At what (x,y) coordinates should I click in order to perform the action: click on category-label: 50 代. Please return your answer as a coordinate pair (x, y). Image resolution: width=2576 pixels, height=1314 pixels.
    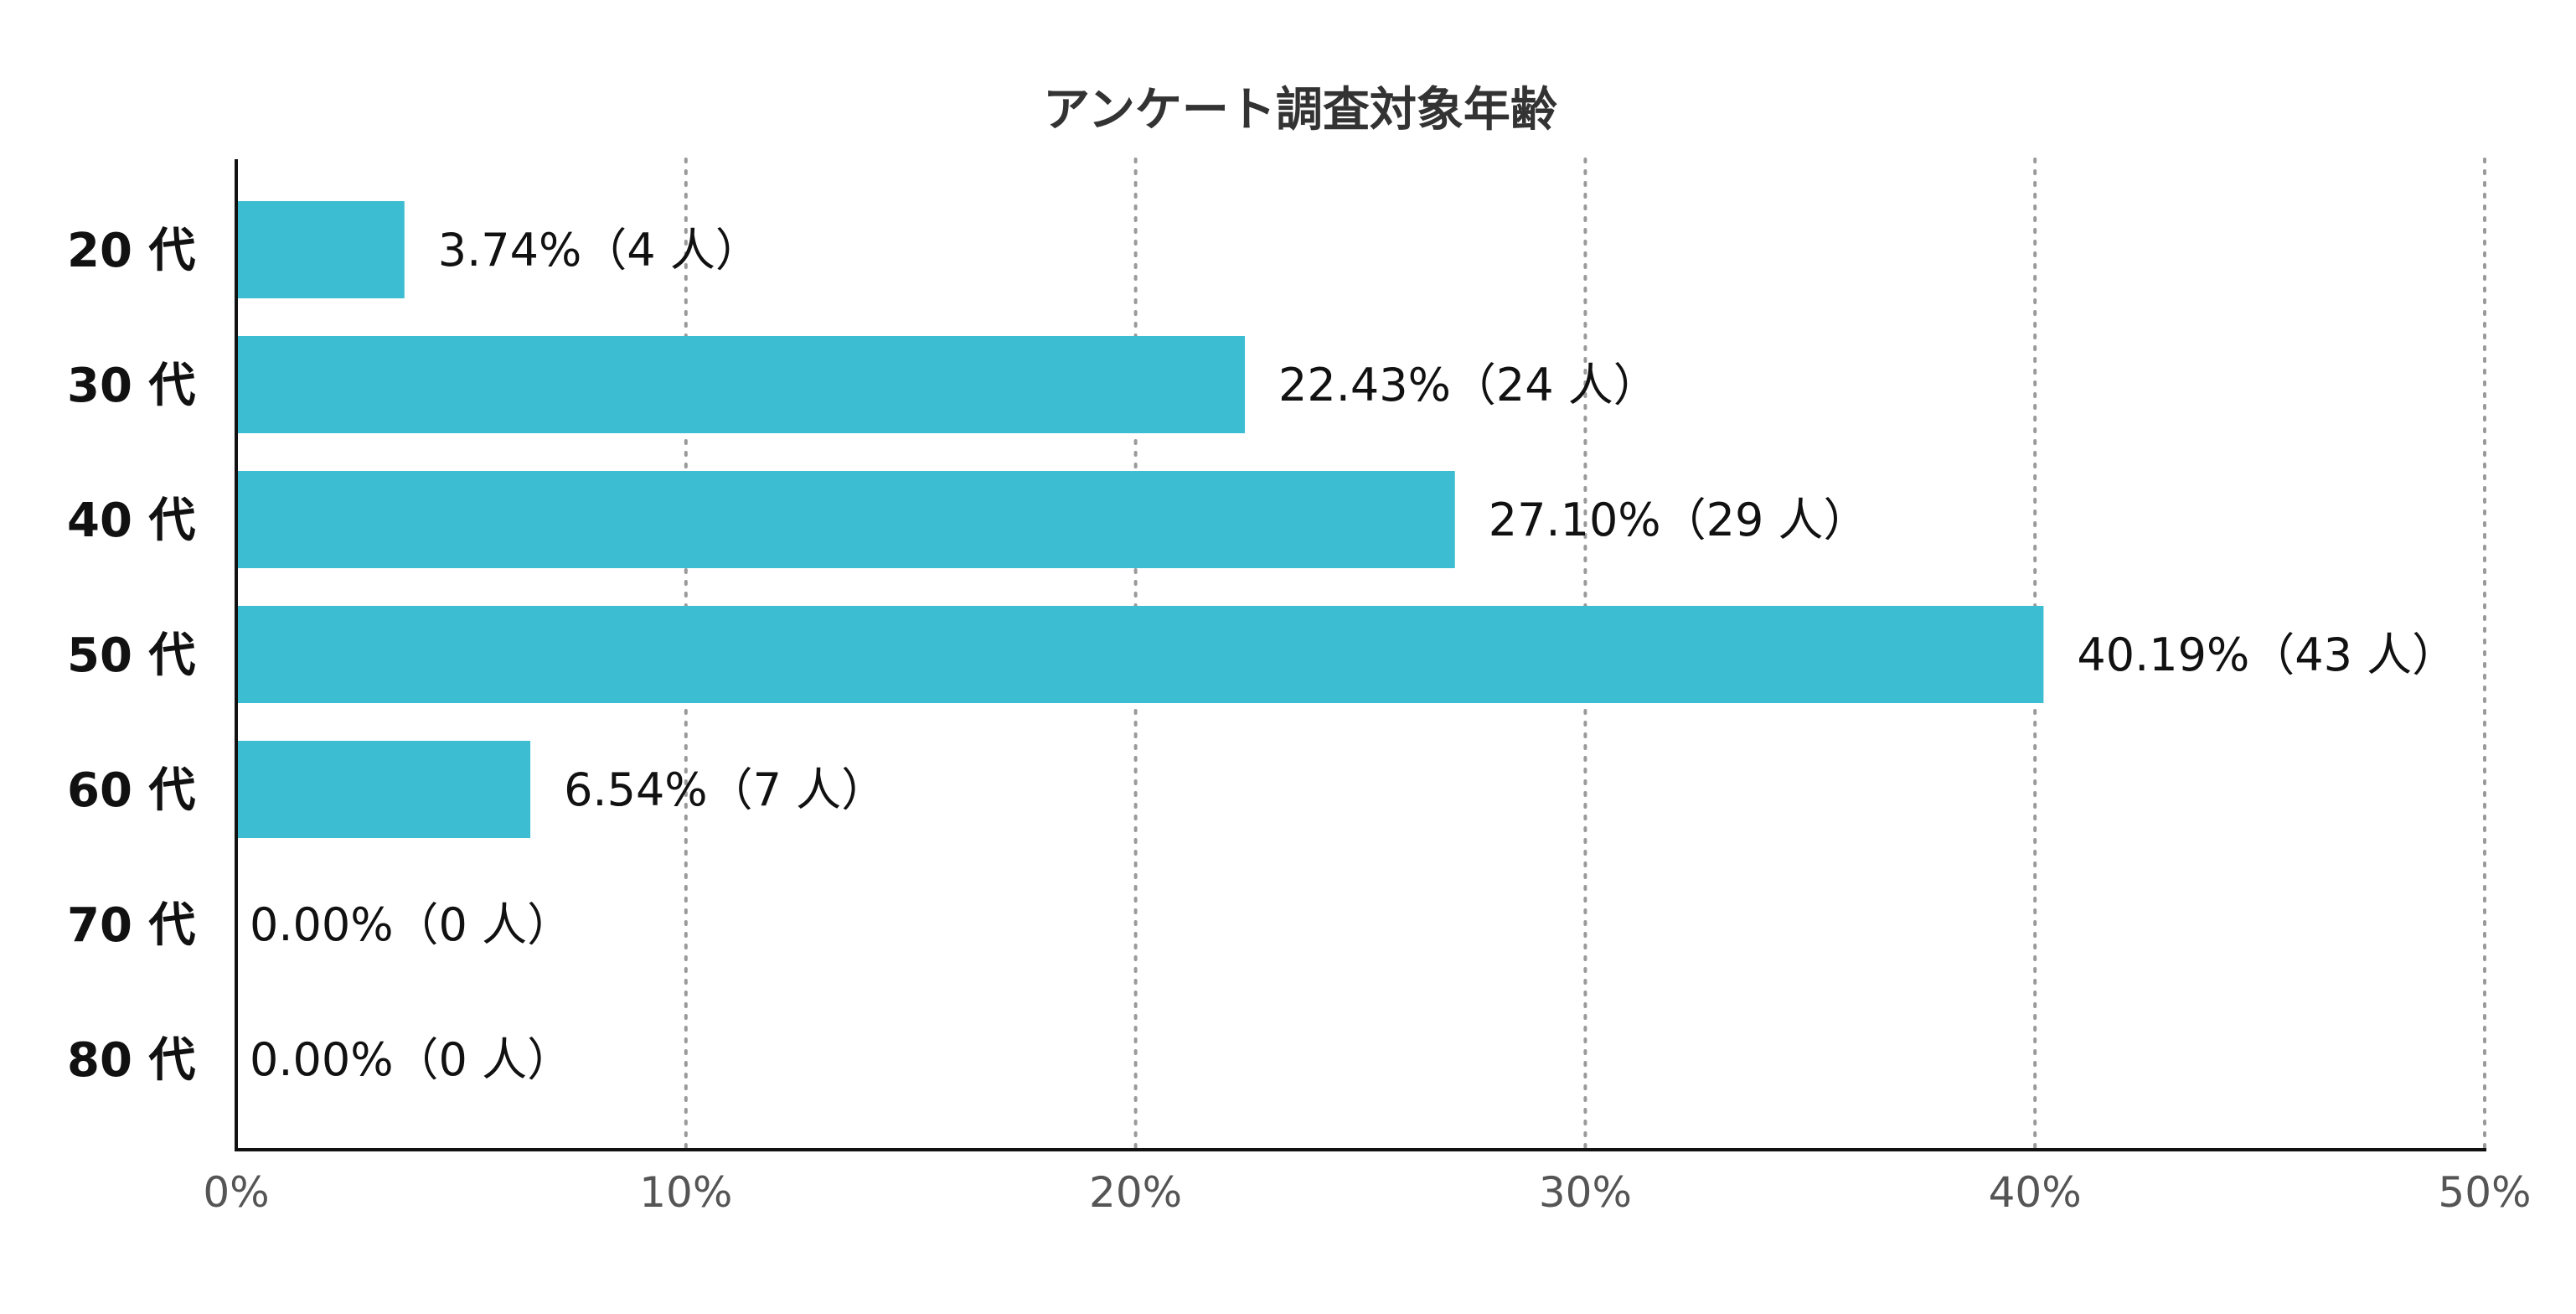
    Looking at the image, I should click on (131, 656).